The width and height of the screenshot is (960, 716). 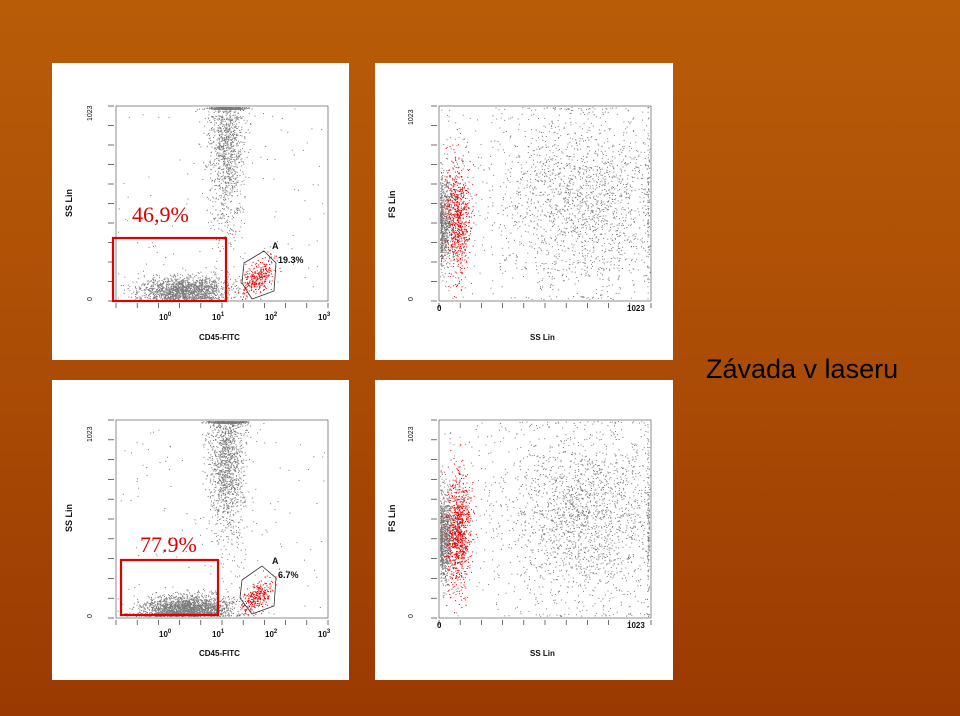 What do you see at coordinates (324, 317) in the screenshot?
I see `x-tick-label: 103` at bounding box center [324, 317].